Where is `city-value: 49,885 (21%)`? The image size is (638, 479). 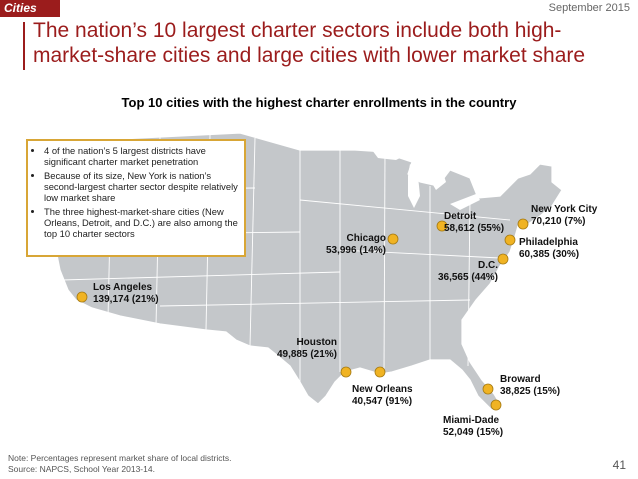 city-value: 49,885 (21%) is located at coordinates (306, 354).